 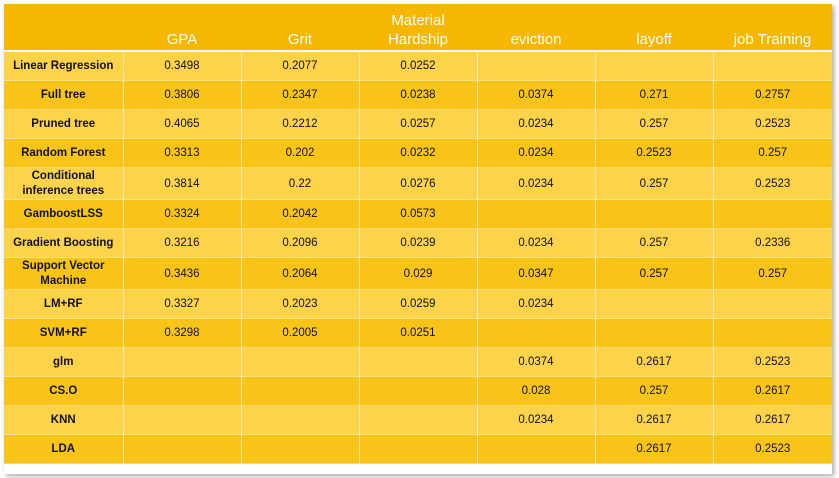 I want to click on cell-eviction: 0.0347, so click(x=536, y=273).